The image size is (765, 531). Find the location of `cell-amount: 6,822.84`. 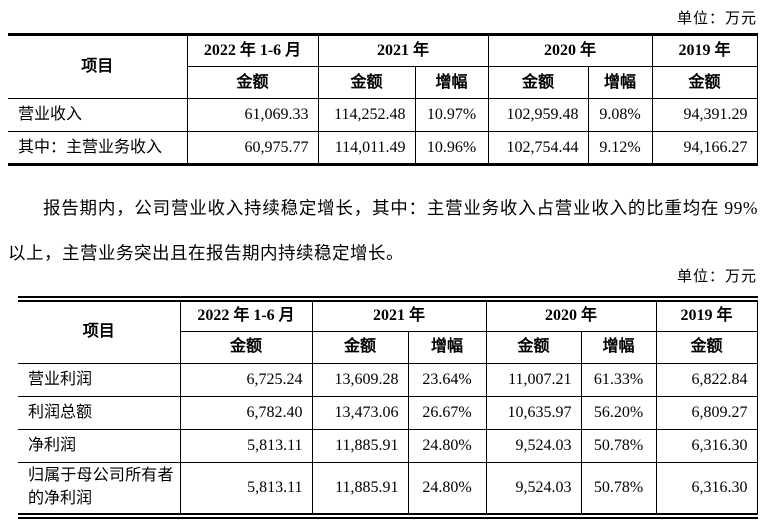

cell-amount: 6,822.84 is located at coordinates (706, 379).